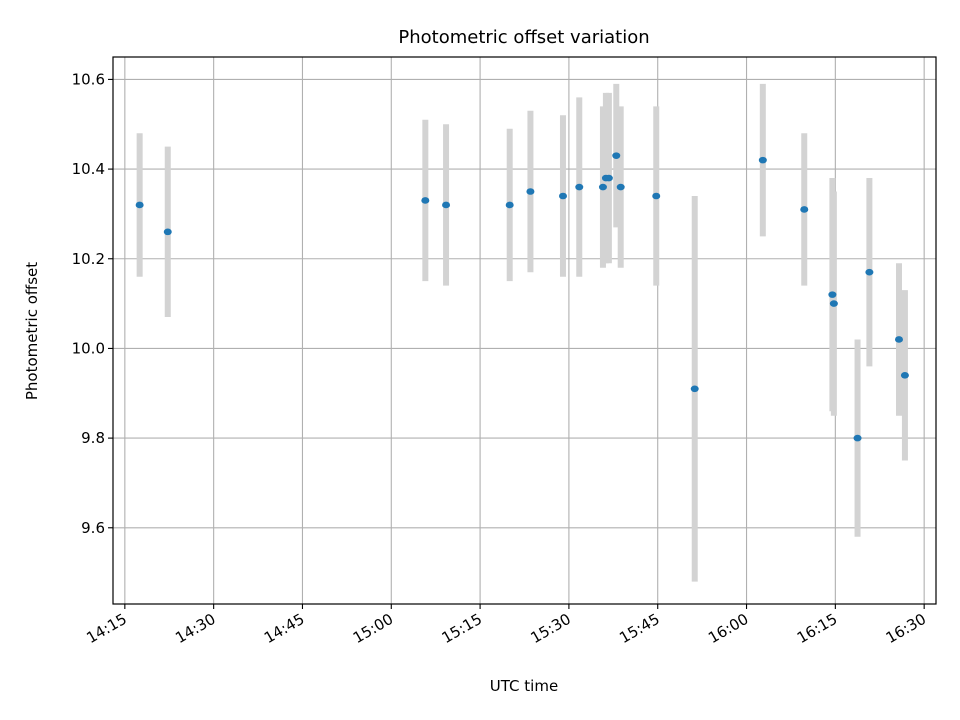  I want to click on y-tick-label: 9.8, so click(93, 438).